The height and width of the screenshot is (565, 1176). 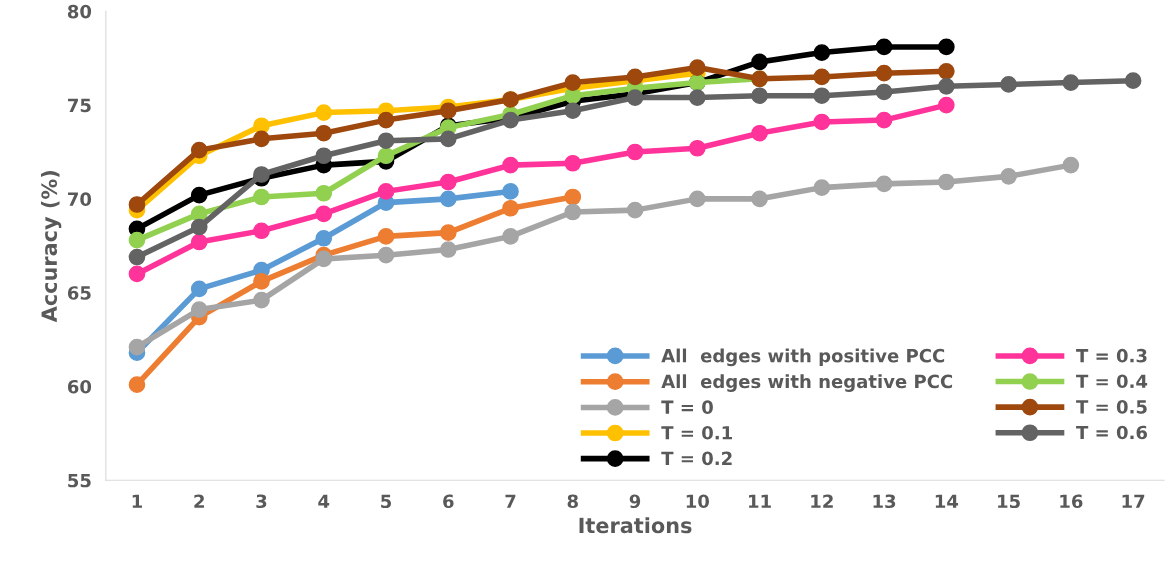 What do you see at coordinates (51, 247) in the screenshot?
I see `y-axis-title: Accuracy (%)` at bounding box center [51, 247].